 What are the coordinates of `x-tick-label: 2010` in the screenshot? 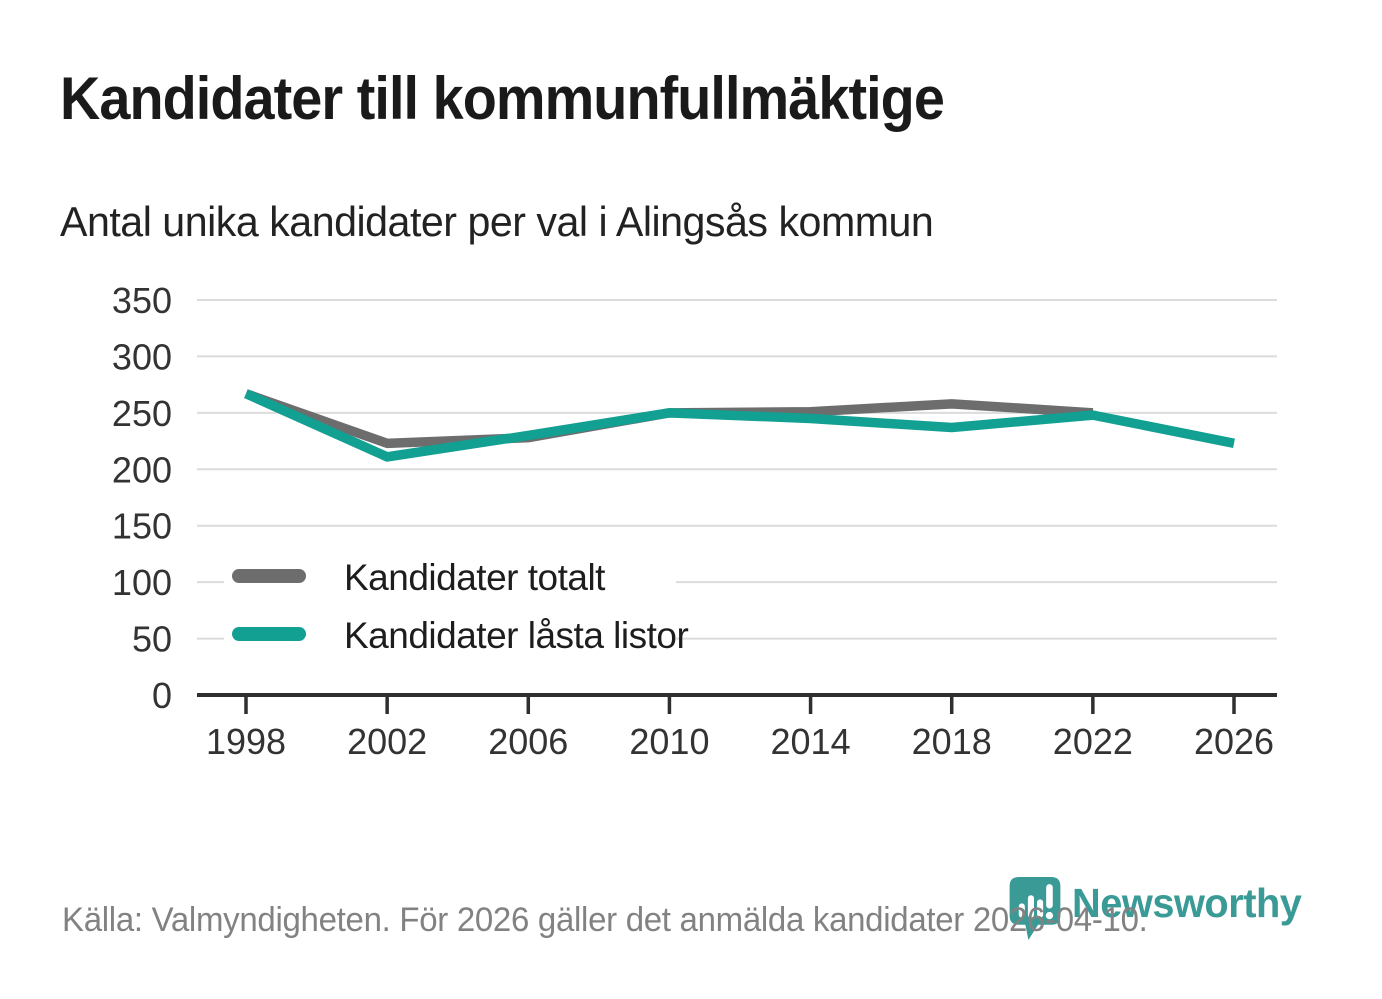 It's located at (669, 741).